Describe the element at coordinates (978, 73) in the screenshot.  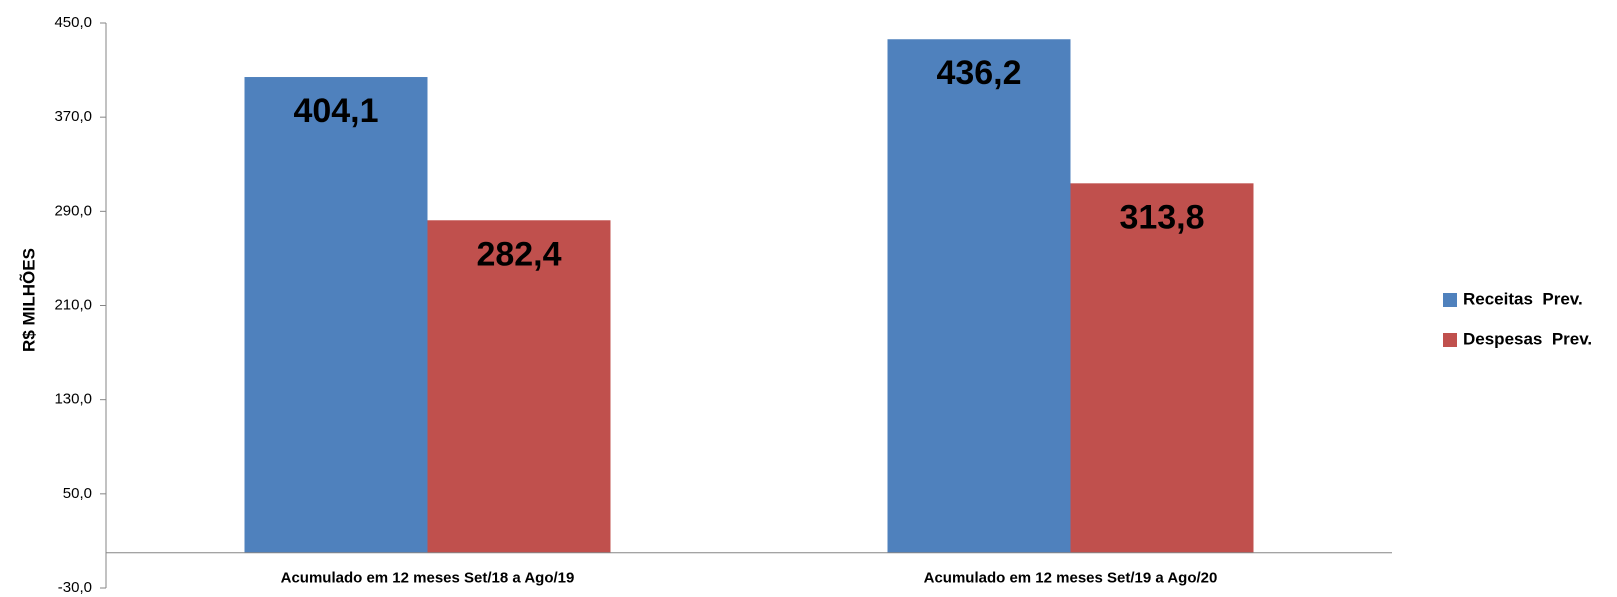
I see `value-label: 436,2` at that location.